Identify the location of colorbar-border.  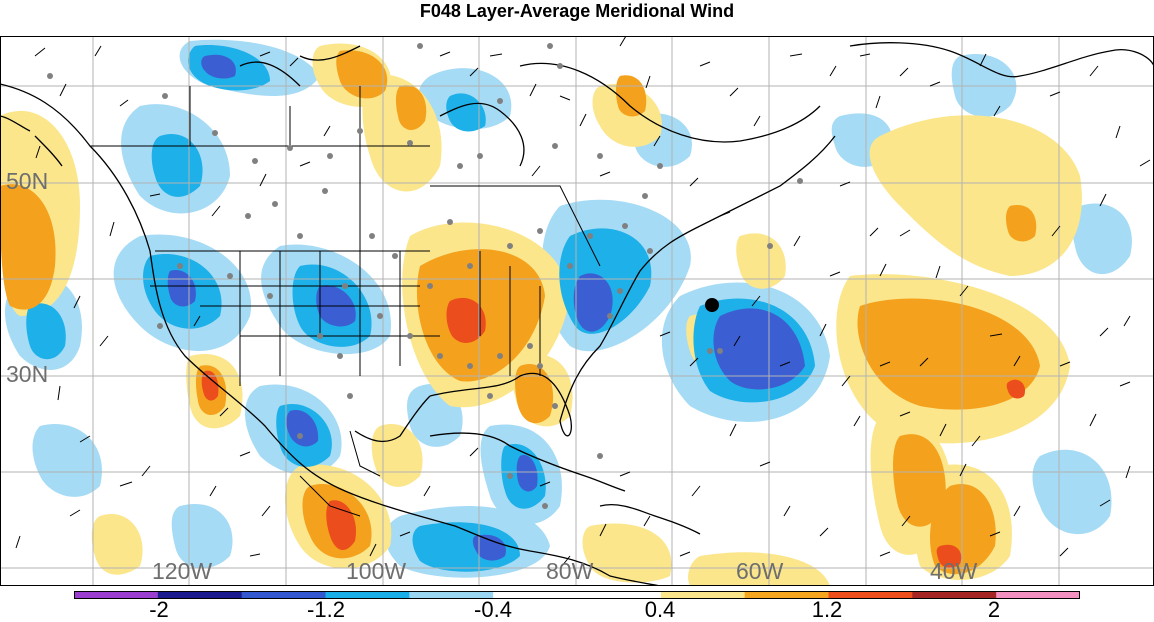
(577, 595).